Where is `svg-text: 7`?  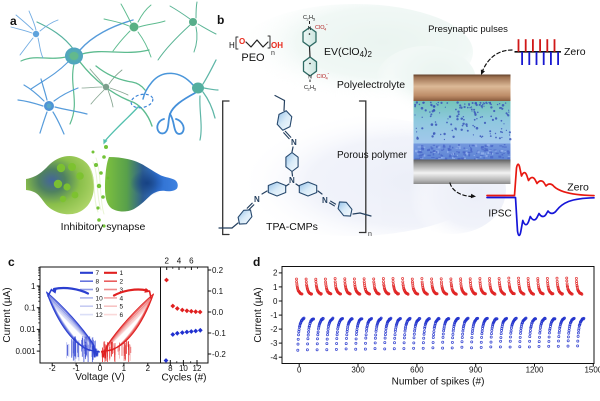
svg-text: 7 is located at coordinates (98, 273).